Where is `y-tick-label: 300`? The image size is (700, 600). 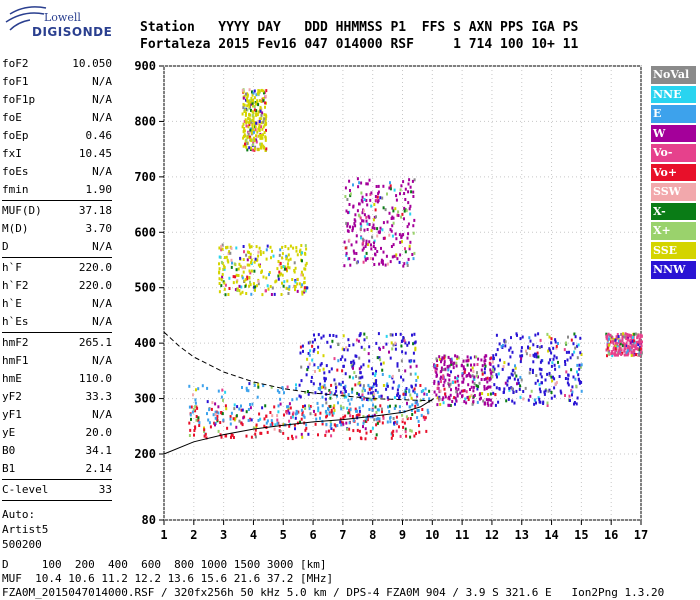
y-tick-label: 300 is located at coordinates (145, 399).